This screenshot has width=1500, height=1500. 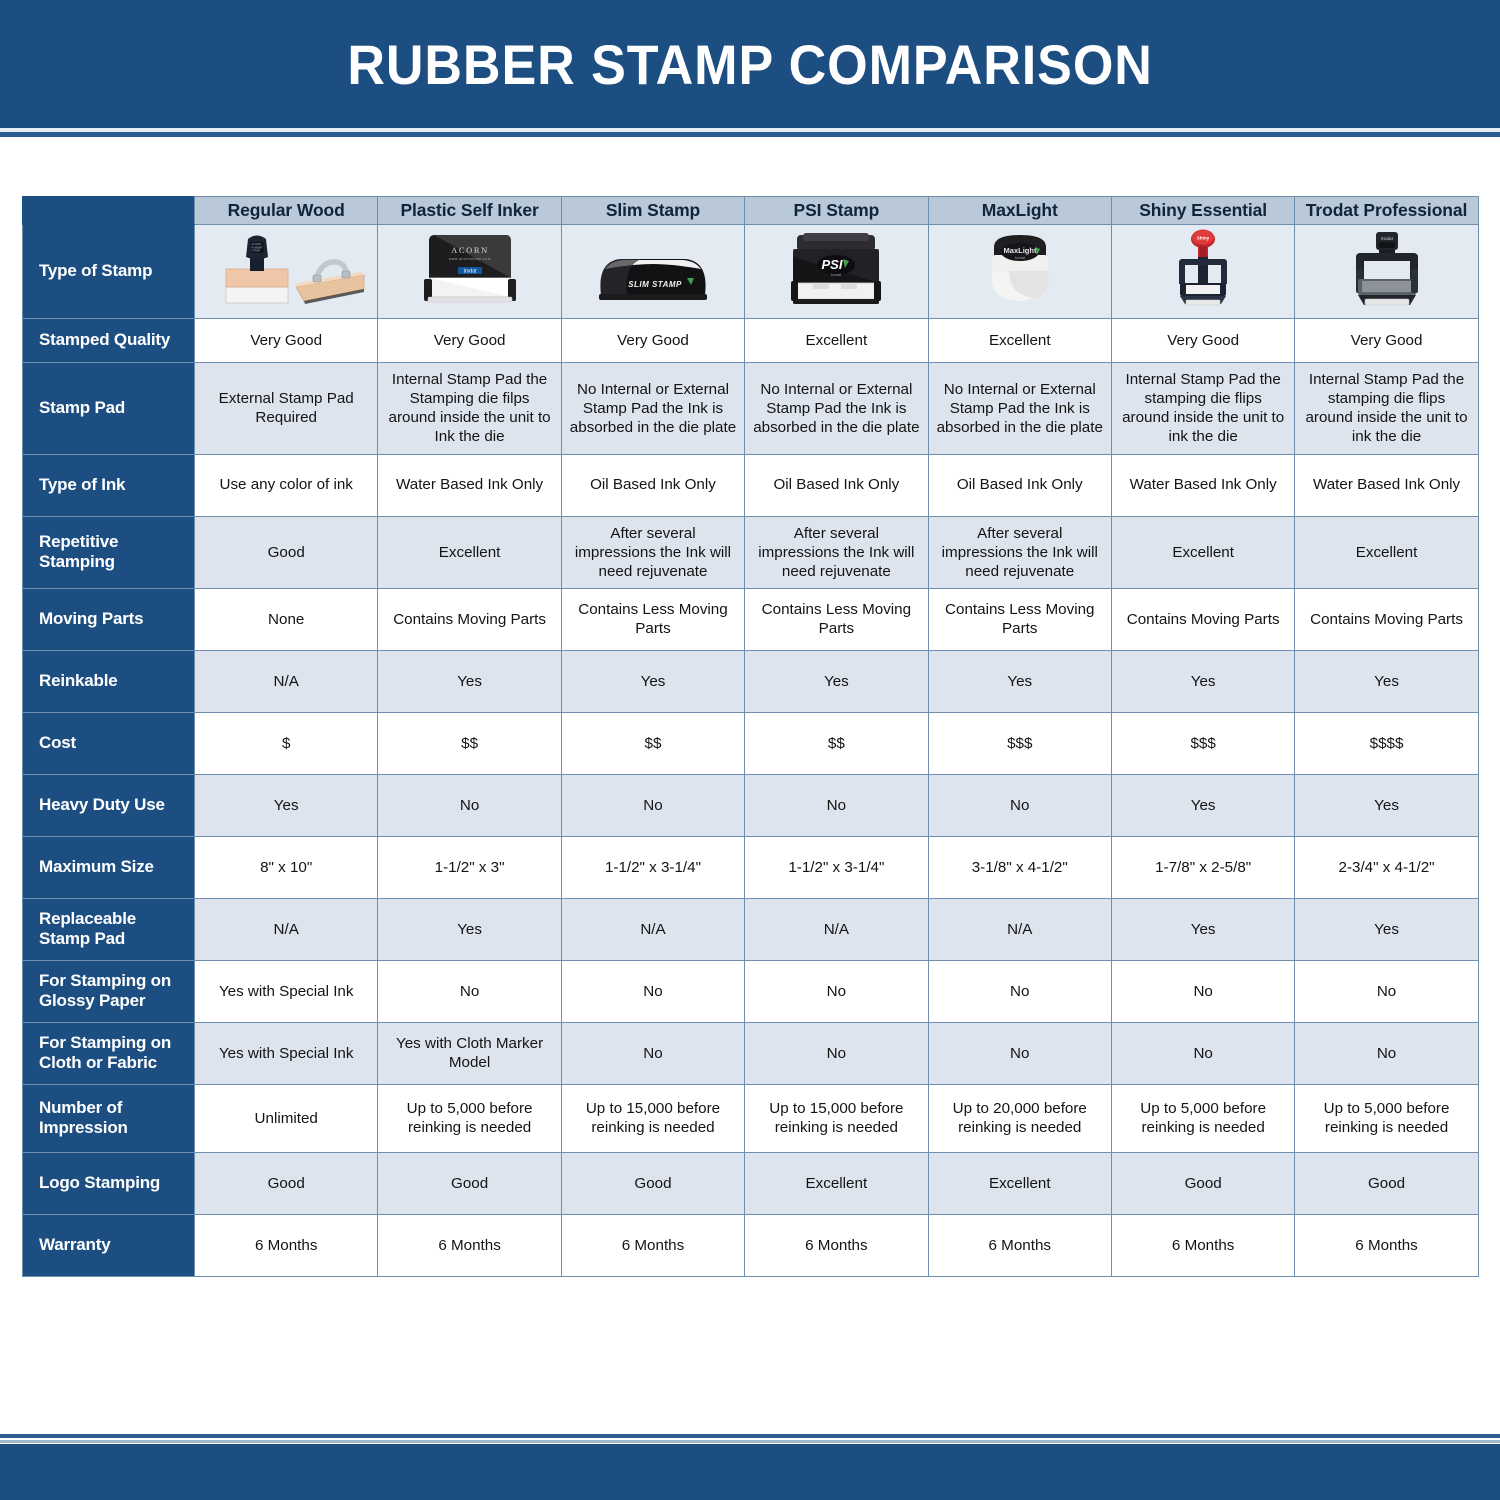 What do you see at coordinates (1386, 991) in the screenshot?
I see `cell-glossy_paper-trodat_professional: No` at bounding box center [1386, 991].